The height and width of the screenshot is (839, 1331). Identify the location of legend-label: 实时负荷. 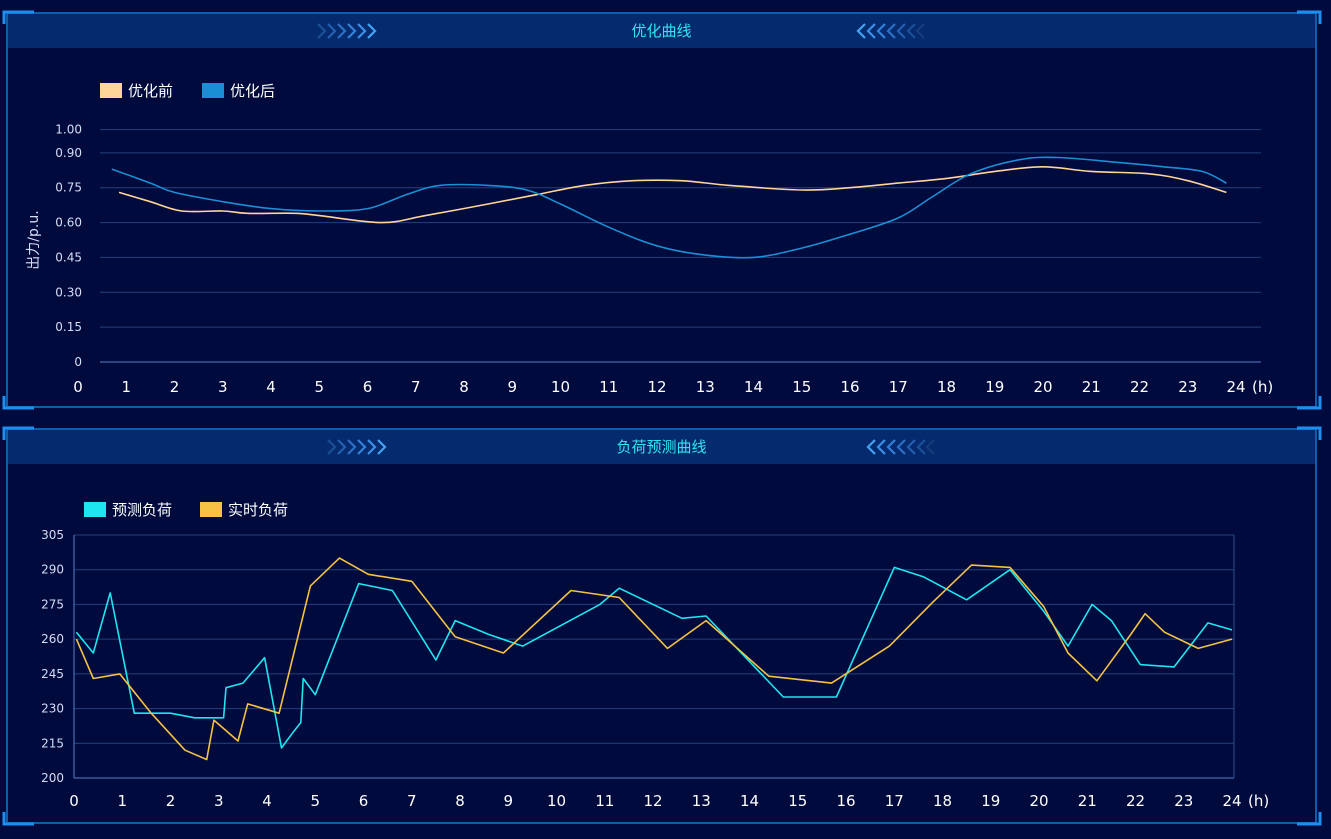
(258, 510).